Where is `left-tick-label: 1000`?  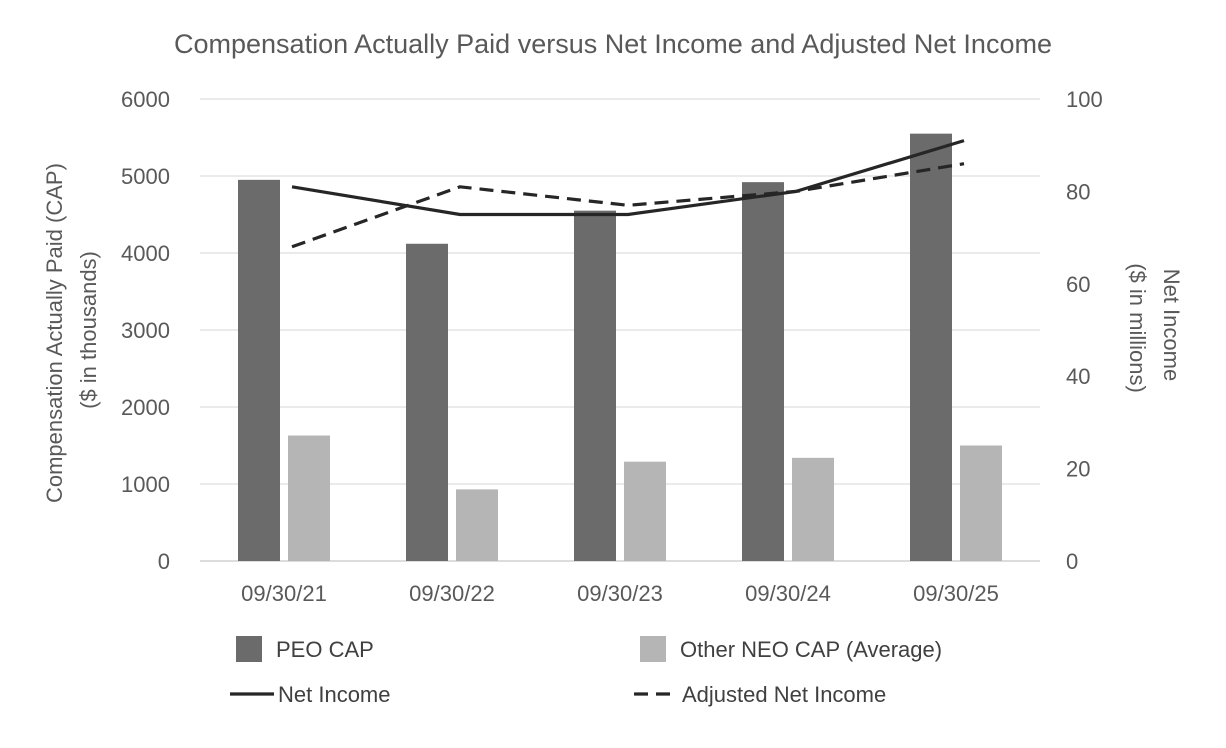
left-tick-label: 1000 is located at coordinates (145, 484).